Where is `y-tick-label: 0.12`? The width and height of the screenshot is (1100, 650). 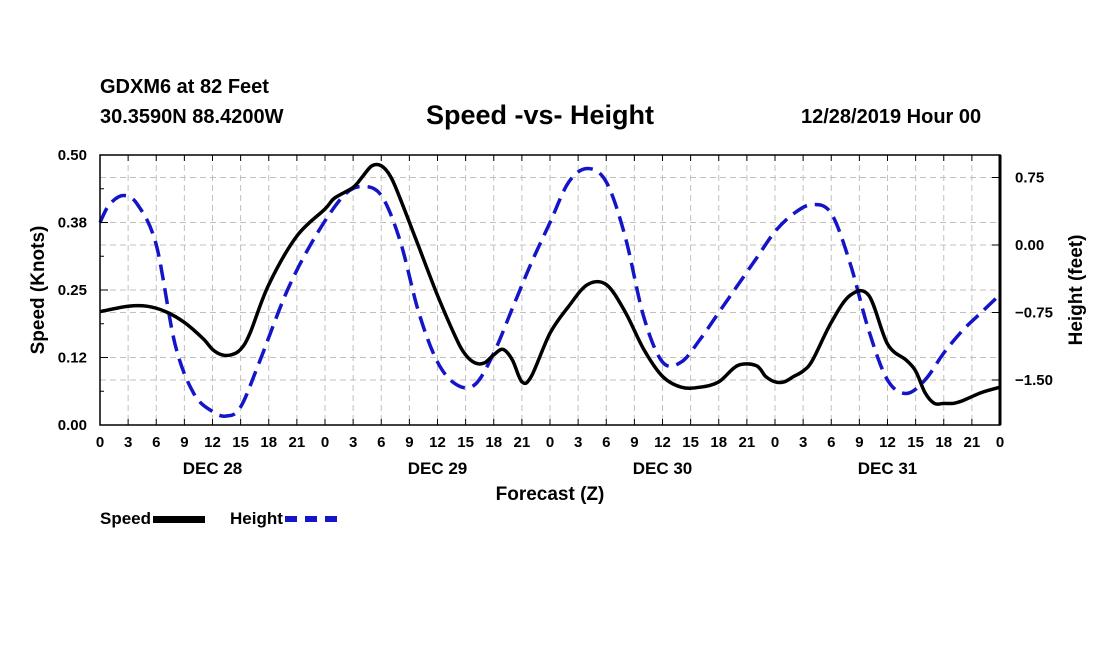 y-tick-label: 0.12 is located at coordinates (72, 358).